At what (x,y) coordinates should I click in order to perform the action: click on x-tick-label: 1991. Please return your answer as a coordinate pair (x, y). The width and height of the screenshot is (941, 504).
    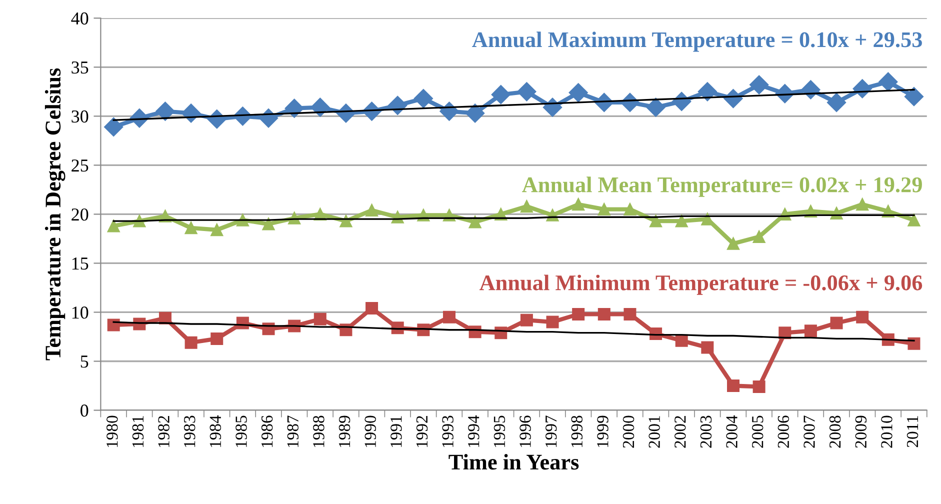
    Looking at the image, I should click on (396, 431).